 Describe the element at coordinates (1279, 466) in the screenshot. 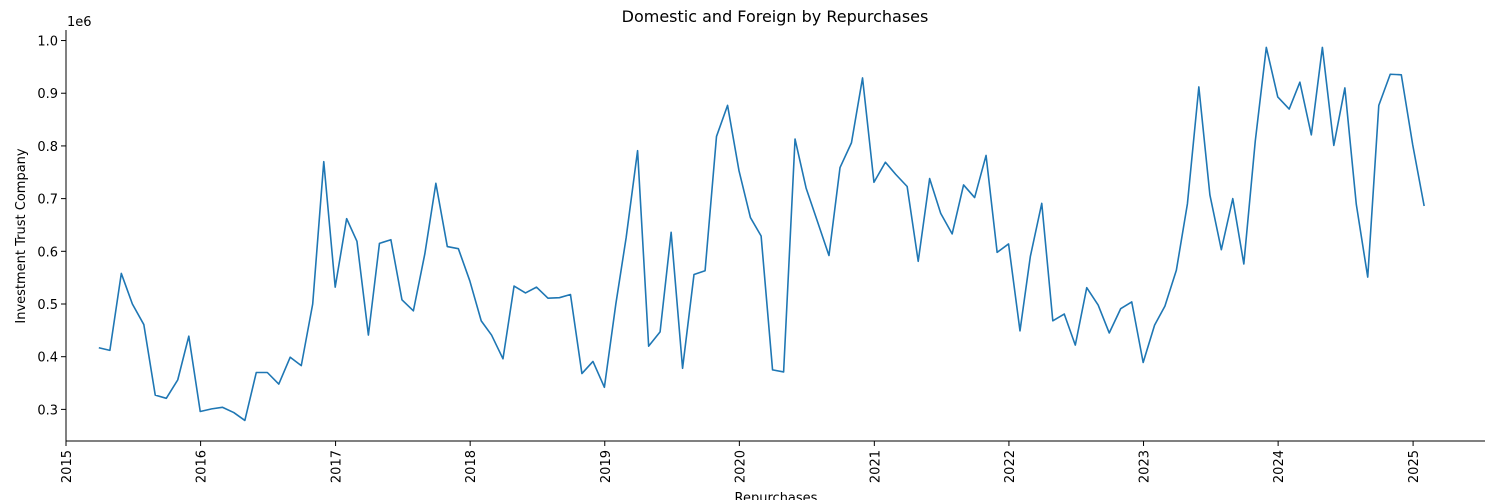

I see `x-tick-label: 2024` at that location.